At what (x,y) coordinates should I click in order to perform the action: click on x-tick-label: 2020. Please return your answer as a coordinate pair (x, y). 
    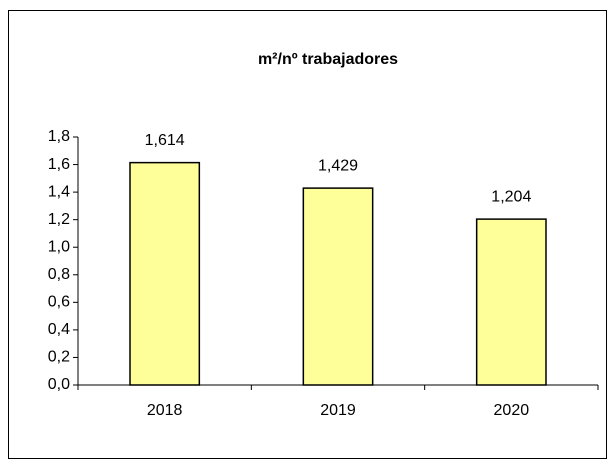
    Looking at the image, I should click on (512, 410).